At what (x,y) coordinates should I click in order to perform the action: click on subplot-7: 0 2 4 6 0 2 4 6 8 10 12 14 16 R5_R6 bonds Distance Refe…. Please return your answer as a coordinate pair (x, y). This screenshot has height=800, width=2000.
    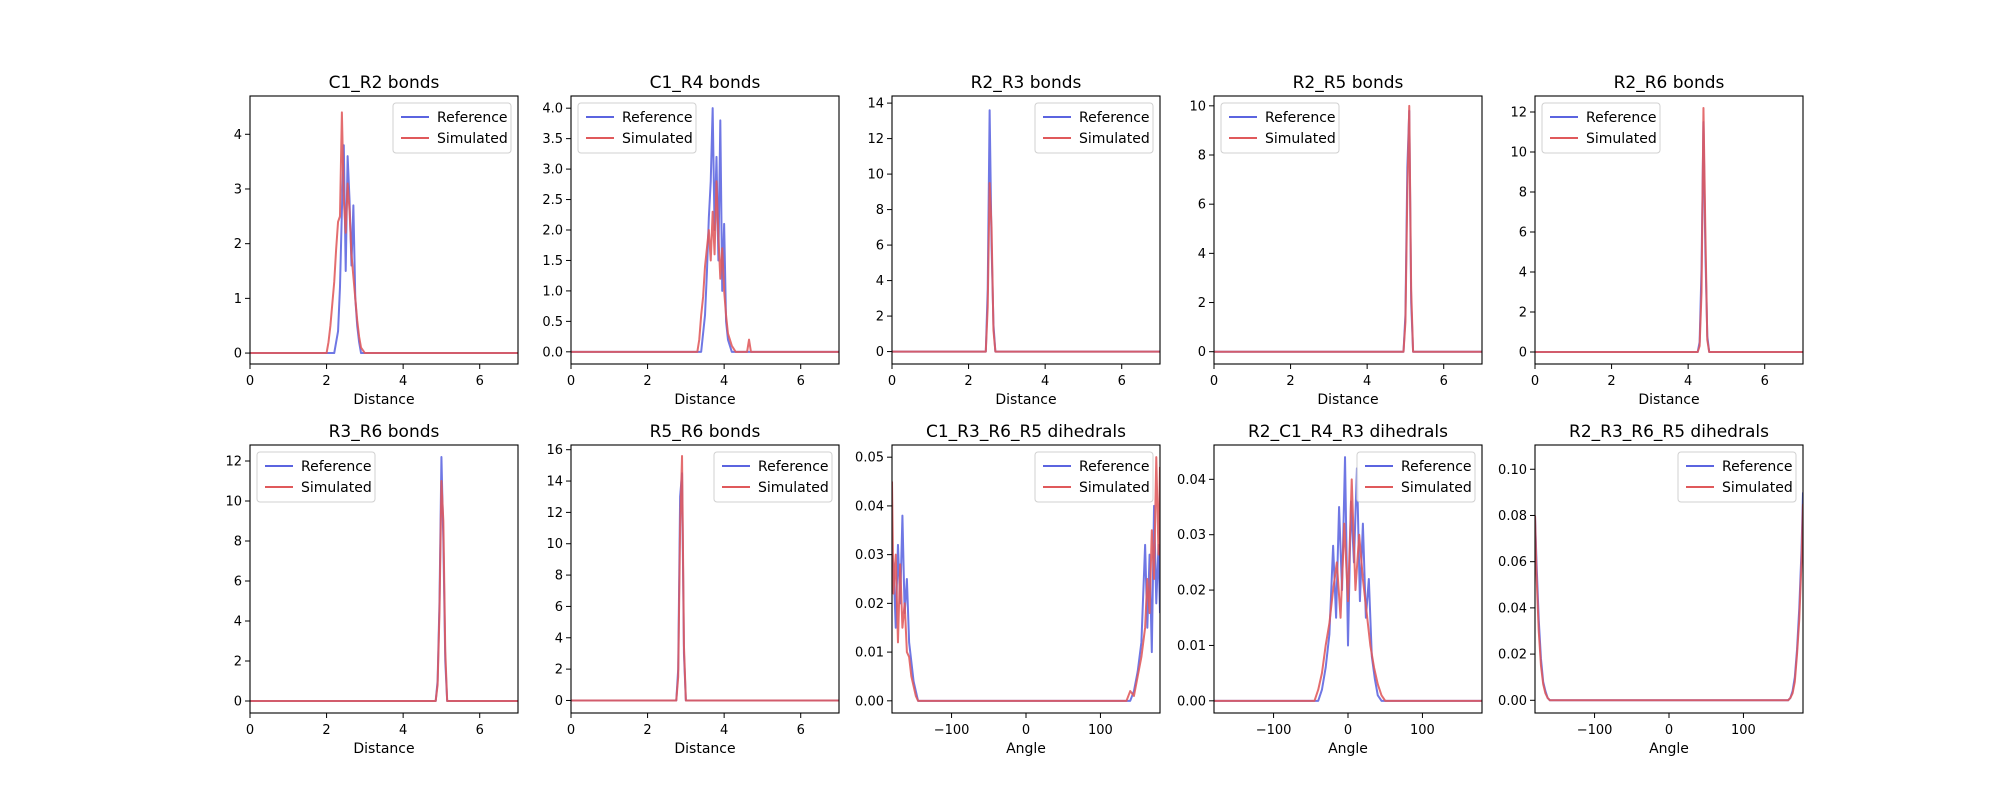
    Looking at the image, I should click on (693, 589).